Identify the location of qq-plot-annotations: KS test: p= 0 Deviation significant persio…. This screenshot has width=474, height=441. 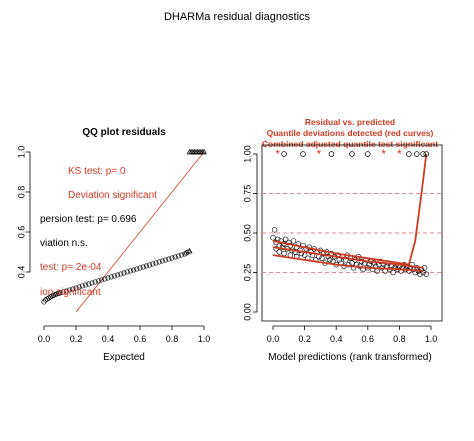
(98, 232).